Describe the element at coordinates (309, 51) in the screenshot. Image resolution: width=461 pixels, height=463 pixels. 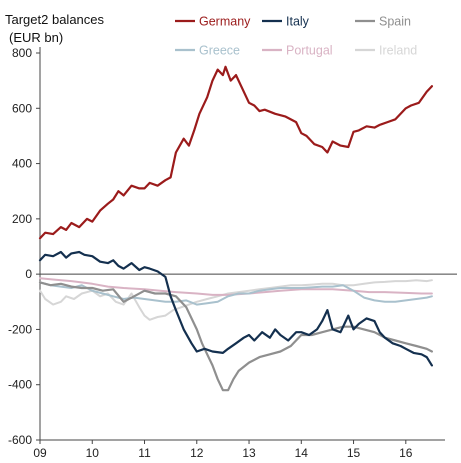
I see `legend-label-portugal: Portugal` at that location.